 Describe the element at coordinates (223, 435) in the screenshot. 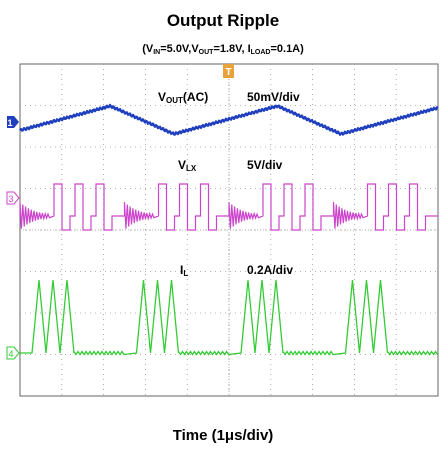

I see `x-axis-label: Time (1μs/div)` at that location.